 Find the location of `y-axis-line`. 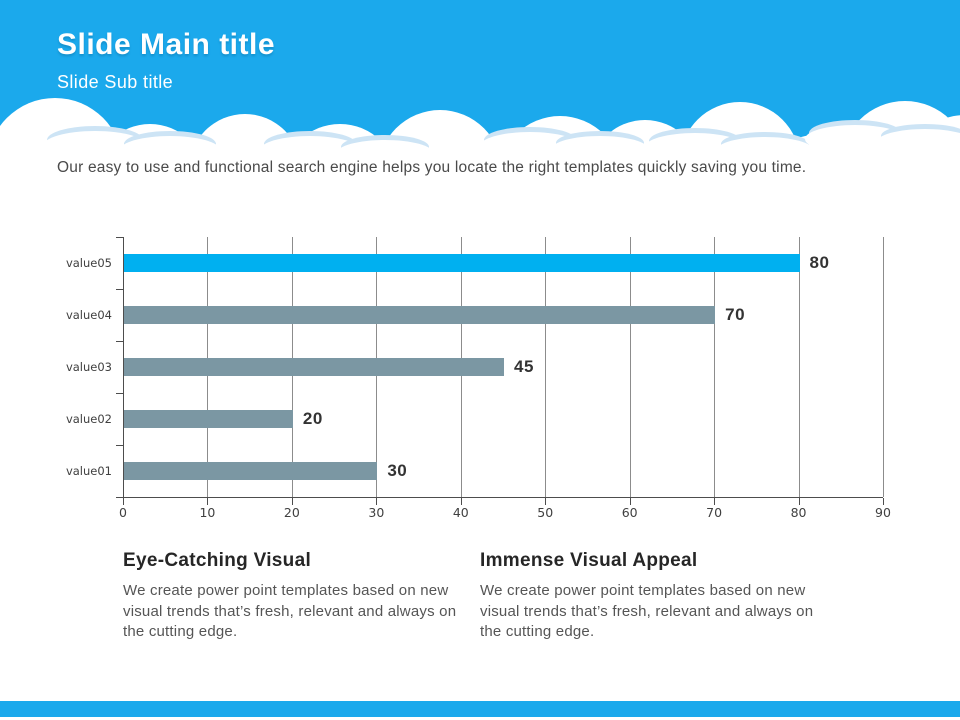

y-axis-line is located at coordinates (123, 367).